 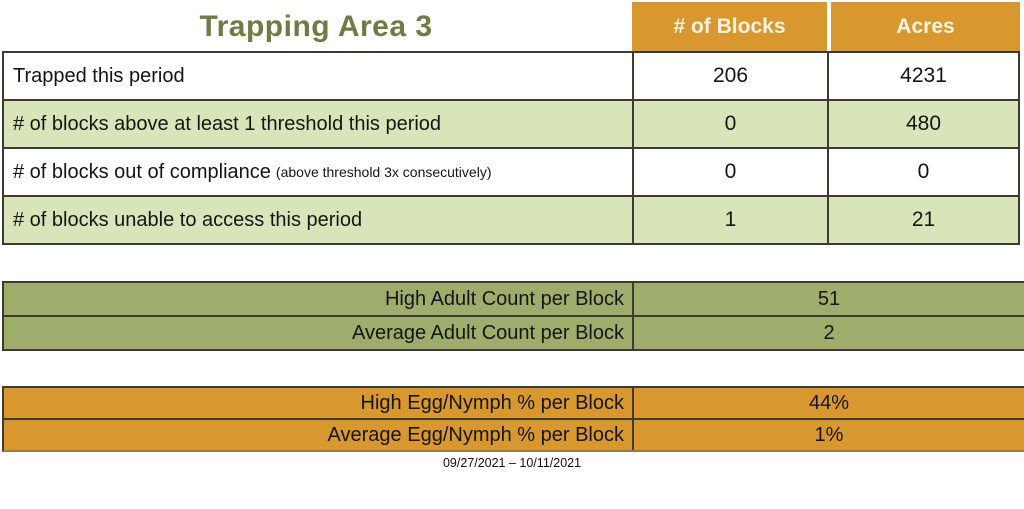 What do you see at coordinates (383, 172) in the screenshot?
I see `row-label-note: (above threshold 3x consecutively)` at bounding box center [383, 172].